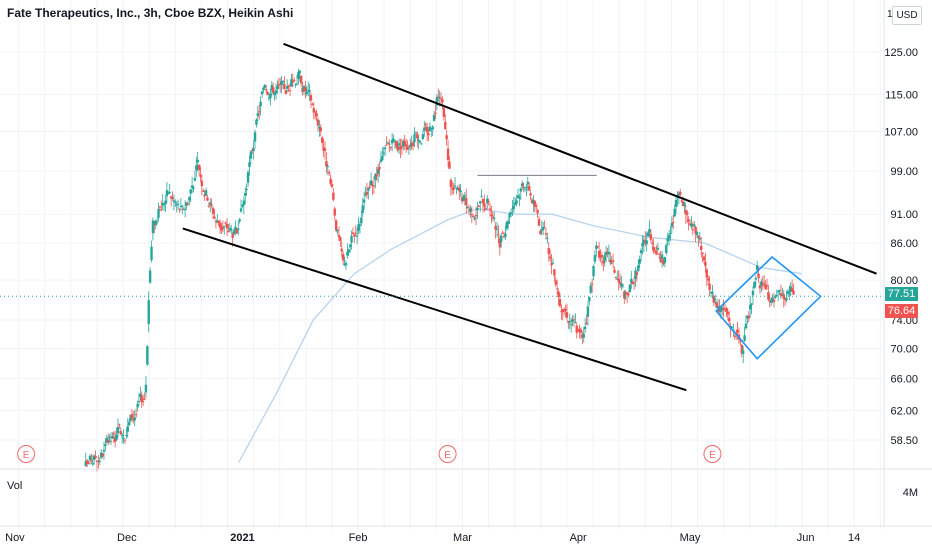 The image size is (932, 550). What do you see at coordinates (904, 411) in the screenshot?
I see `y-tick-label: 62.00` at bounding box center [904, 411].